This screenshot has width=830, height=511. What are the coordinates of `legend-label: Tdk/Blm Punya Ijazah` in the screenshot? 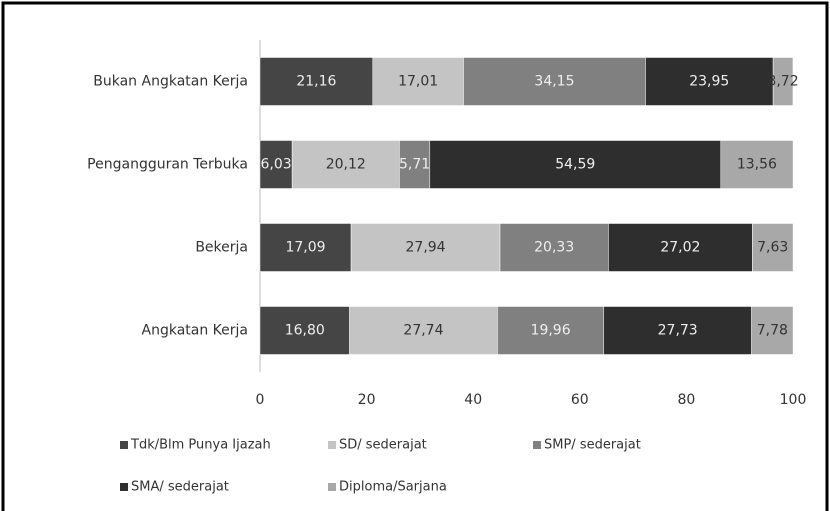 It's located at (200, 445).